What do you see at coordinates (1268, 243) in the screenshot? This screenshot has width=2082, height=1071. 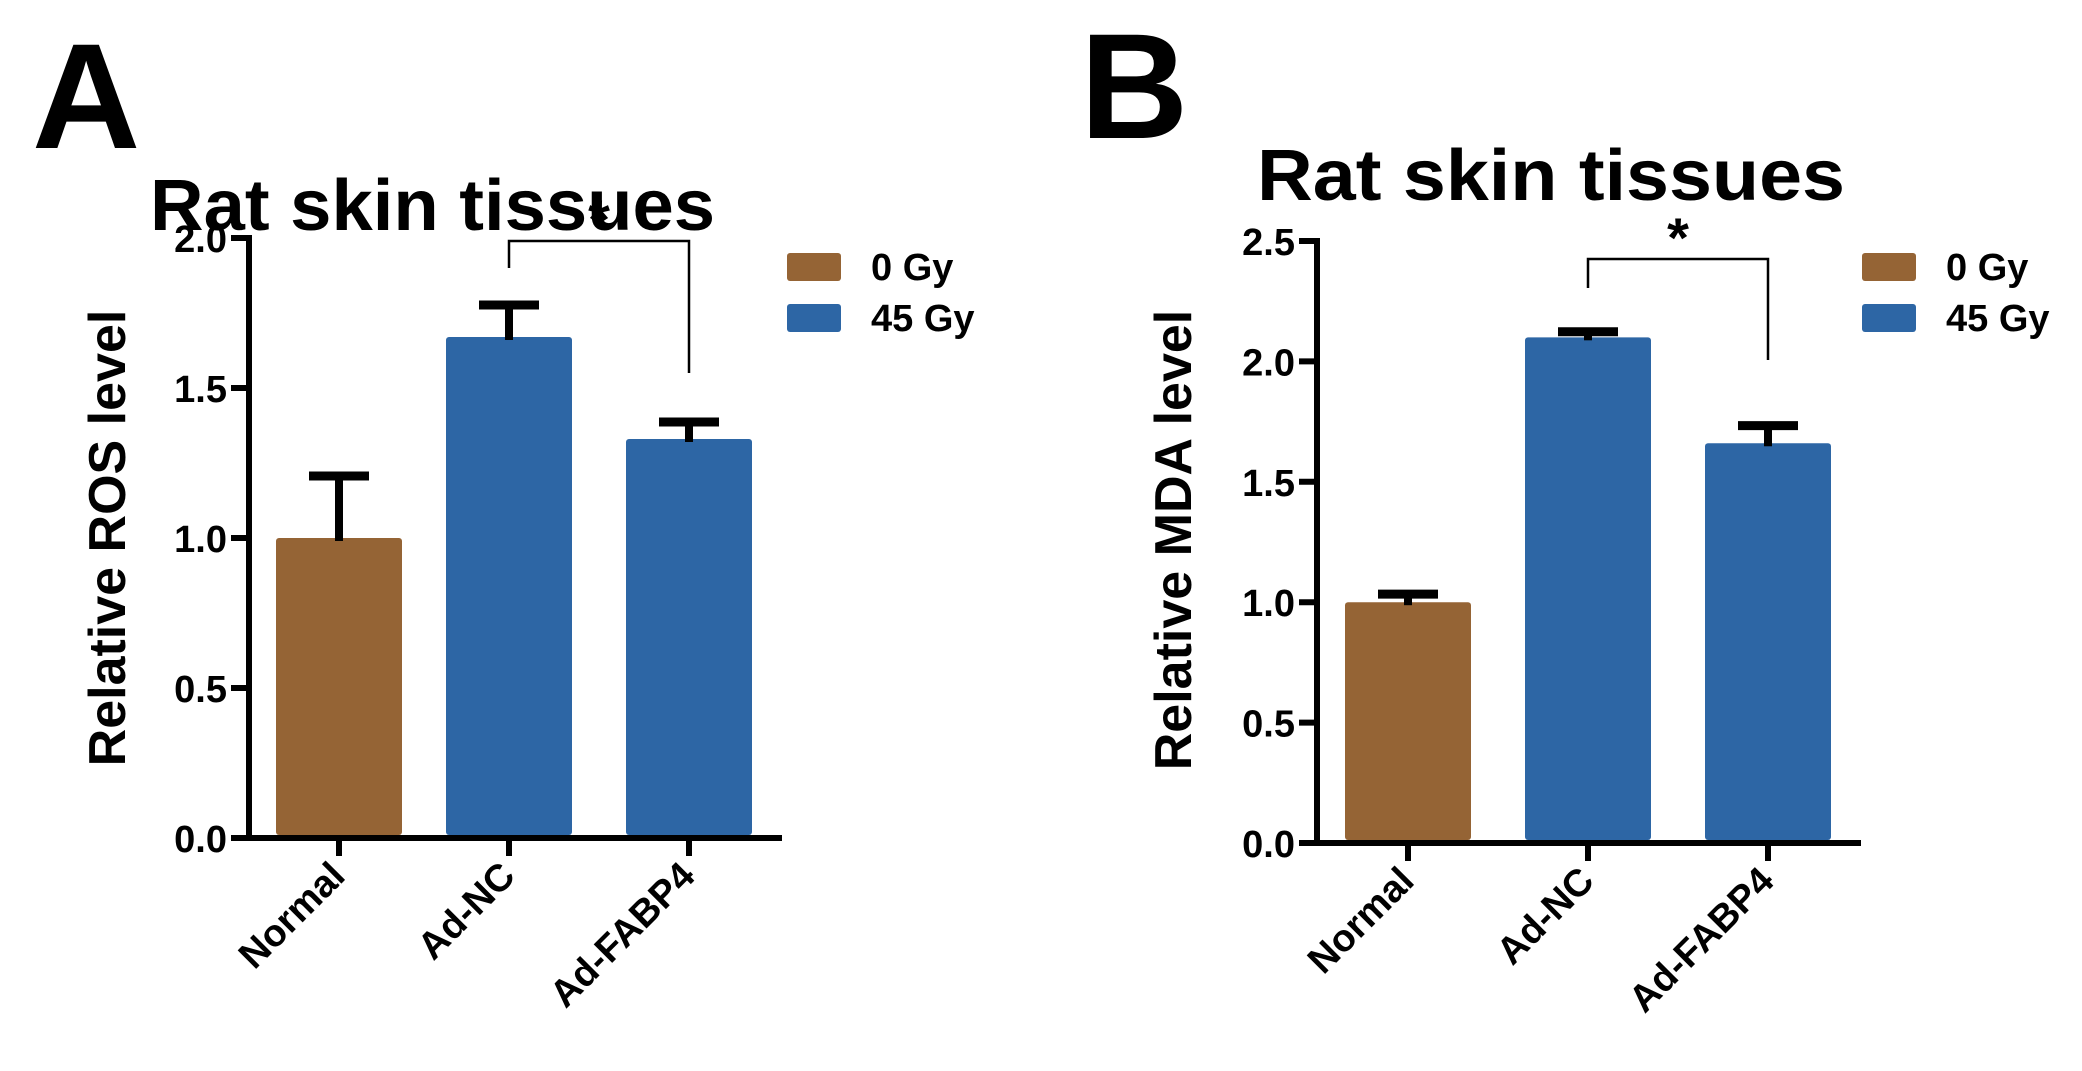 I see `y-tick-label: 2.5` at bounding box center [1268, 243].